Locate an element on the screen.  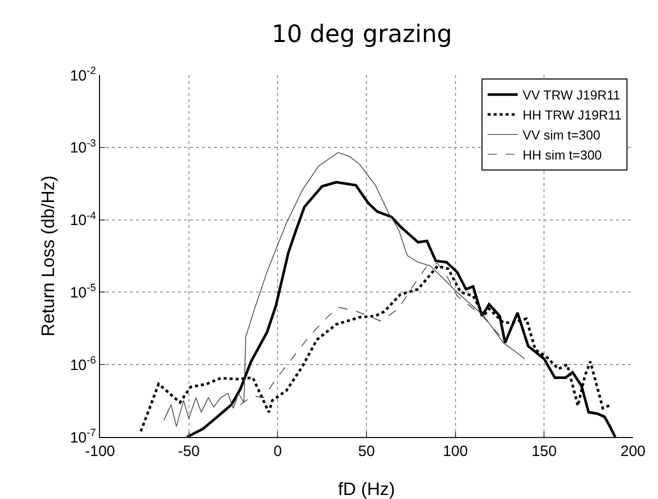
legend-label: VV sim t=300 is located at coordinates (561, 134).